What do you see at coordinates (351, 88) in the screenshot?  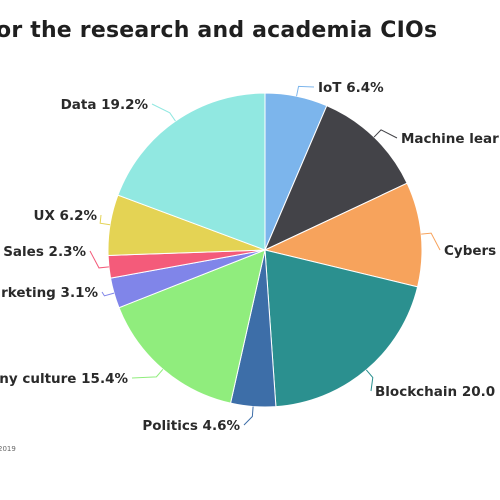 I see `slice-label: IoT 6.4%` at bounding box center [351, 88].